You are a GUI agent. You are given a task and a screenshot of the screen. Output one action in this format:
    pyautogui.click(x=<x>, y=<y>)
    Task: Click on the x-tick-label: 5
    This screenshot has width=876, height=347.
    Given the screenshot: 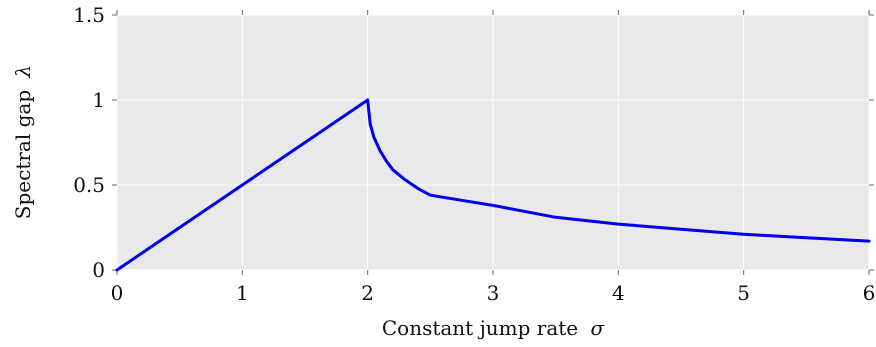 What is the action you would take?
    pyautogui.click(x=743, y=293)
    